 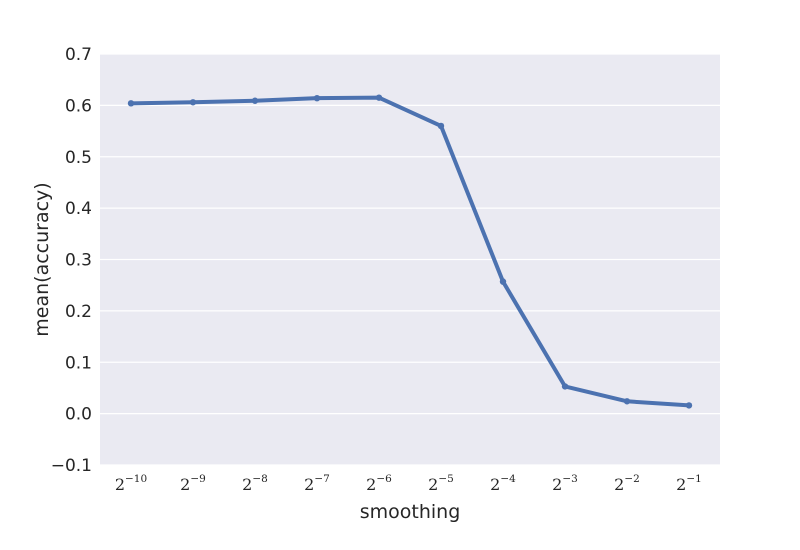 I want to click on y-tick-labels: −0.1 0.0 0.1 0.2 0.3 0.4 0.5 0.6 0.7, so click(x=71, y=260).